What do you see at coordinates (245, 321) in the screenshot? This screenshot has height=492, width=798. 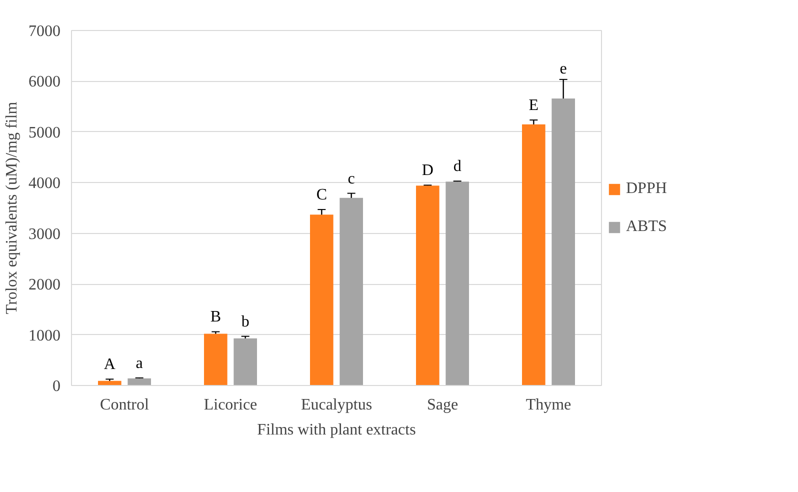 I see `data-label: b` at bounding box center [245, 321].